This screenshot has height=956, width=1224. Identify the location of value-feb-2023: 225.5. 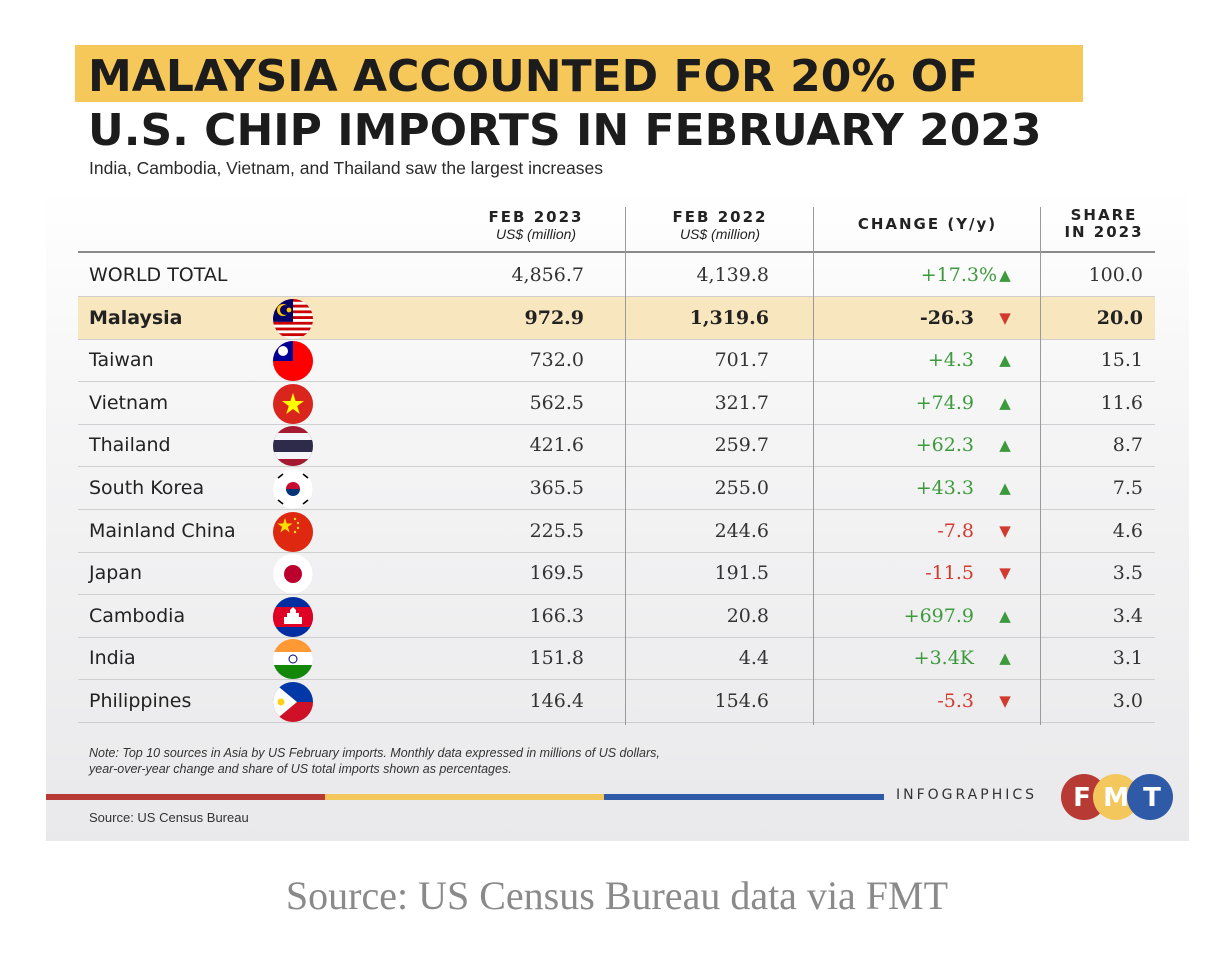
(556, 530).